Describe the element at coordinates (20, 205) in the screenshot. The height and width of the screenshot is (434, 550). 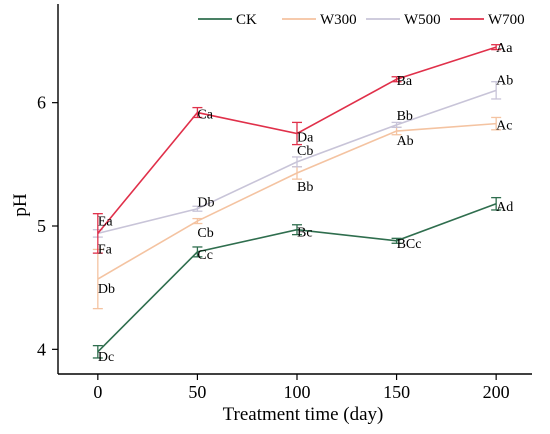
I see `y-axis-title: pH` at that location.